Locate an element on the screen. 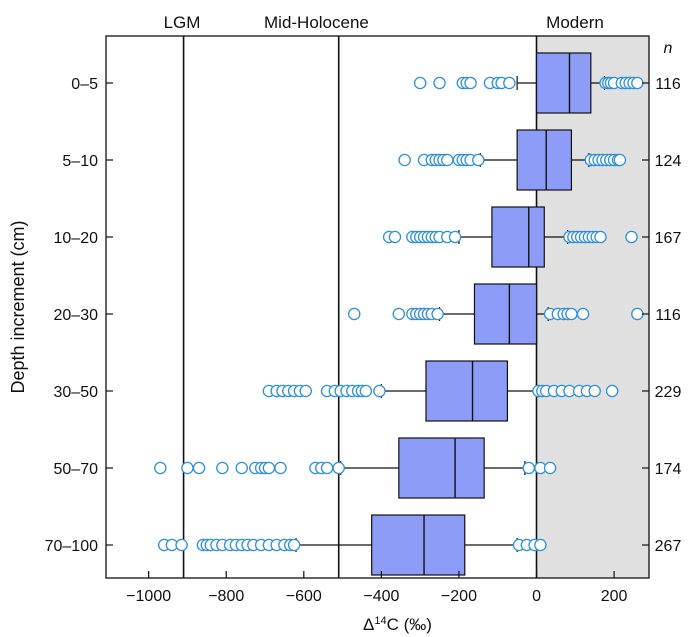 Image resolution: width=690 pixels, height=637 pixels. reference-label-3: Modern is located at coordinates (575, 22).